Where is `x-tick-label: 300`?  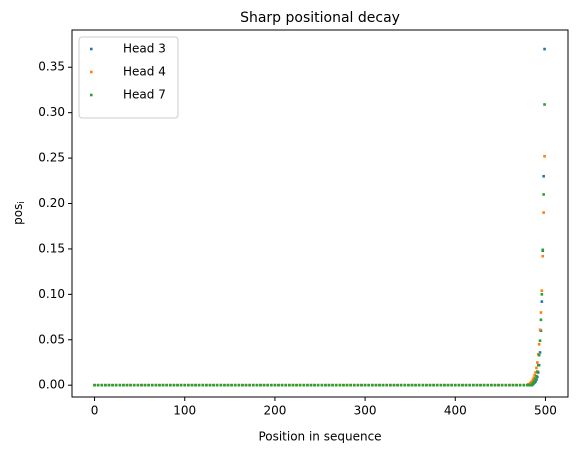 x-tick-label: 300 is located at coordinates (365, 411).